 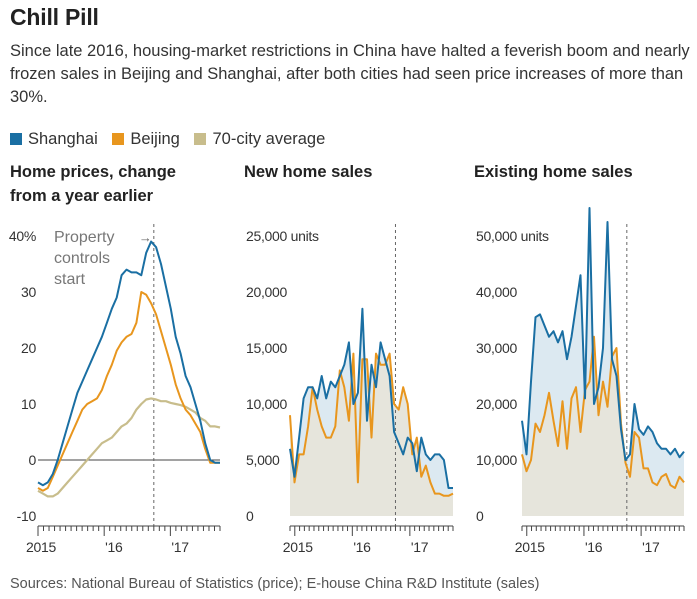 I want to click on y-tick-label: 10, so click(x=28, y=404).